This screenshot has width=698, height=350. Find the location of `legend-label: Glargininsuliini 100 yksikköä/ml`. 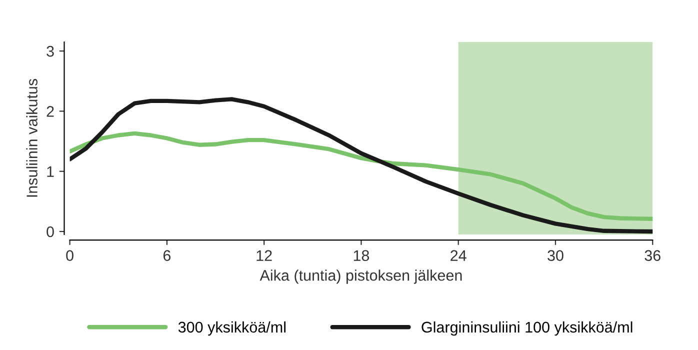

legend-label: Glargininsuliini 100 yksikköä/ml is located at coordinates (527, 328).